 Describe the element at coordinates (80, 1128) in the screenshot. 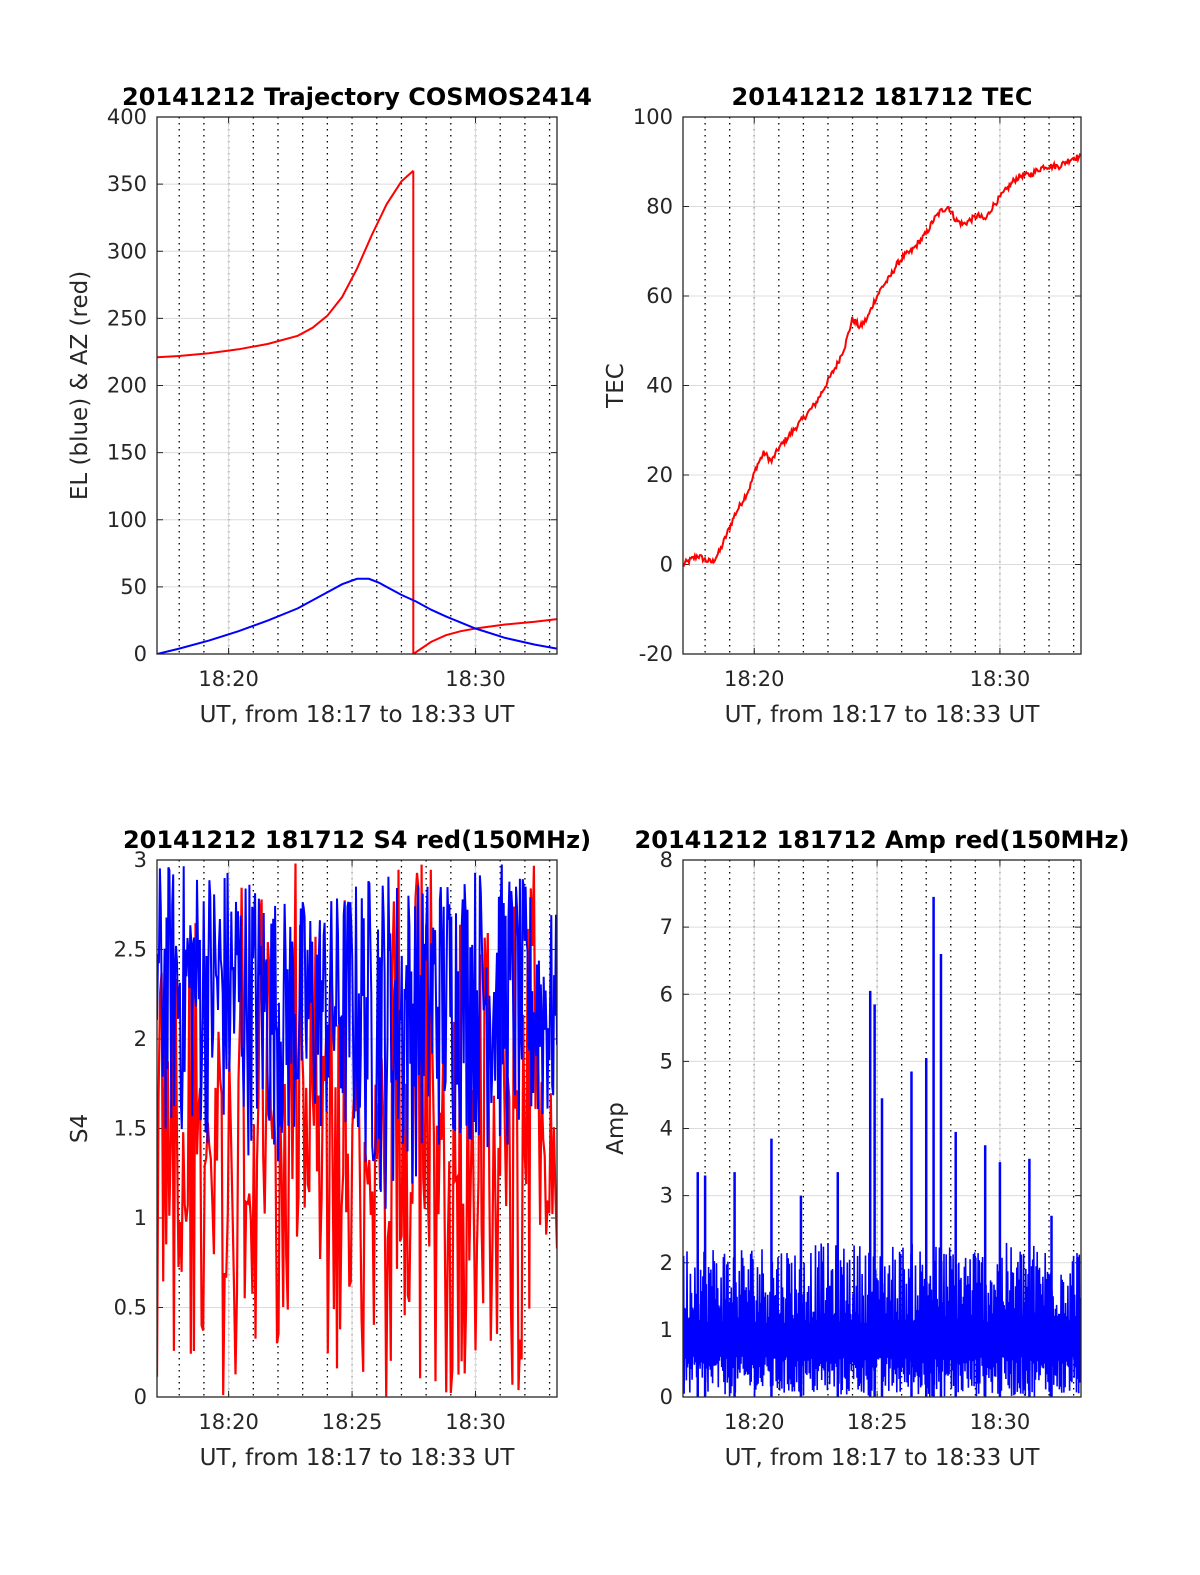

I see `y-axis-label: S4` at that location.